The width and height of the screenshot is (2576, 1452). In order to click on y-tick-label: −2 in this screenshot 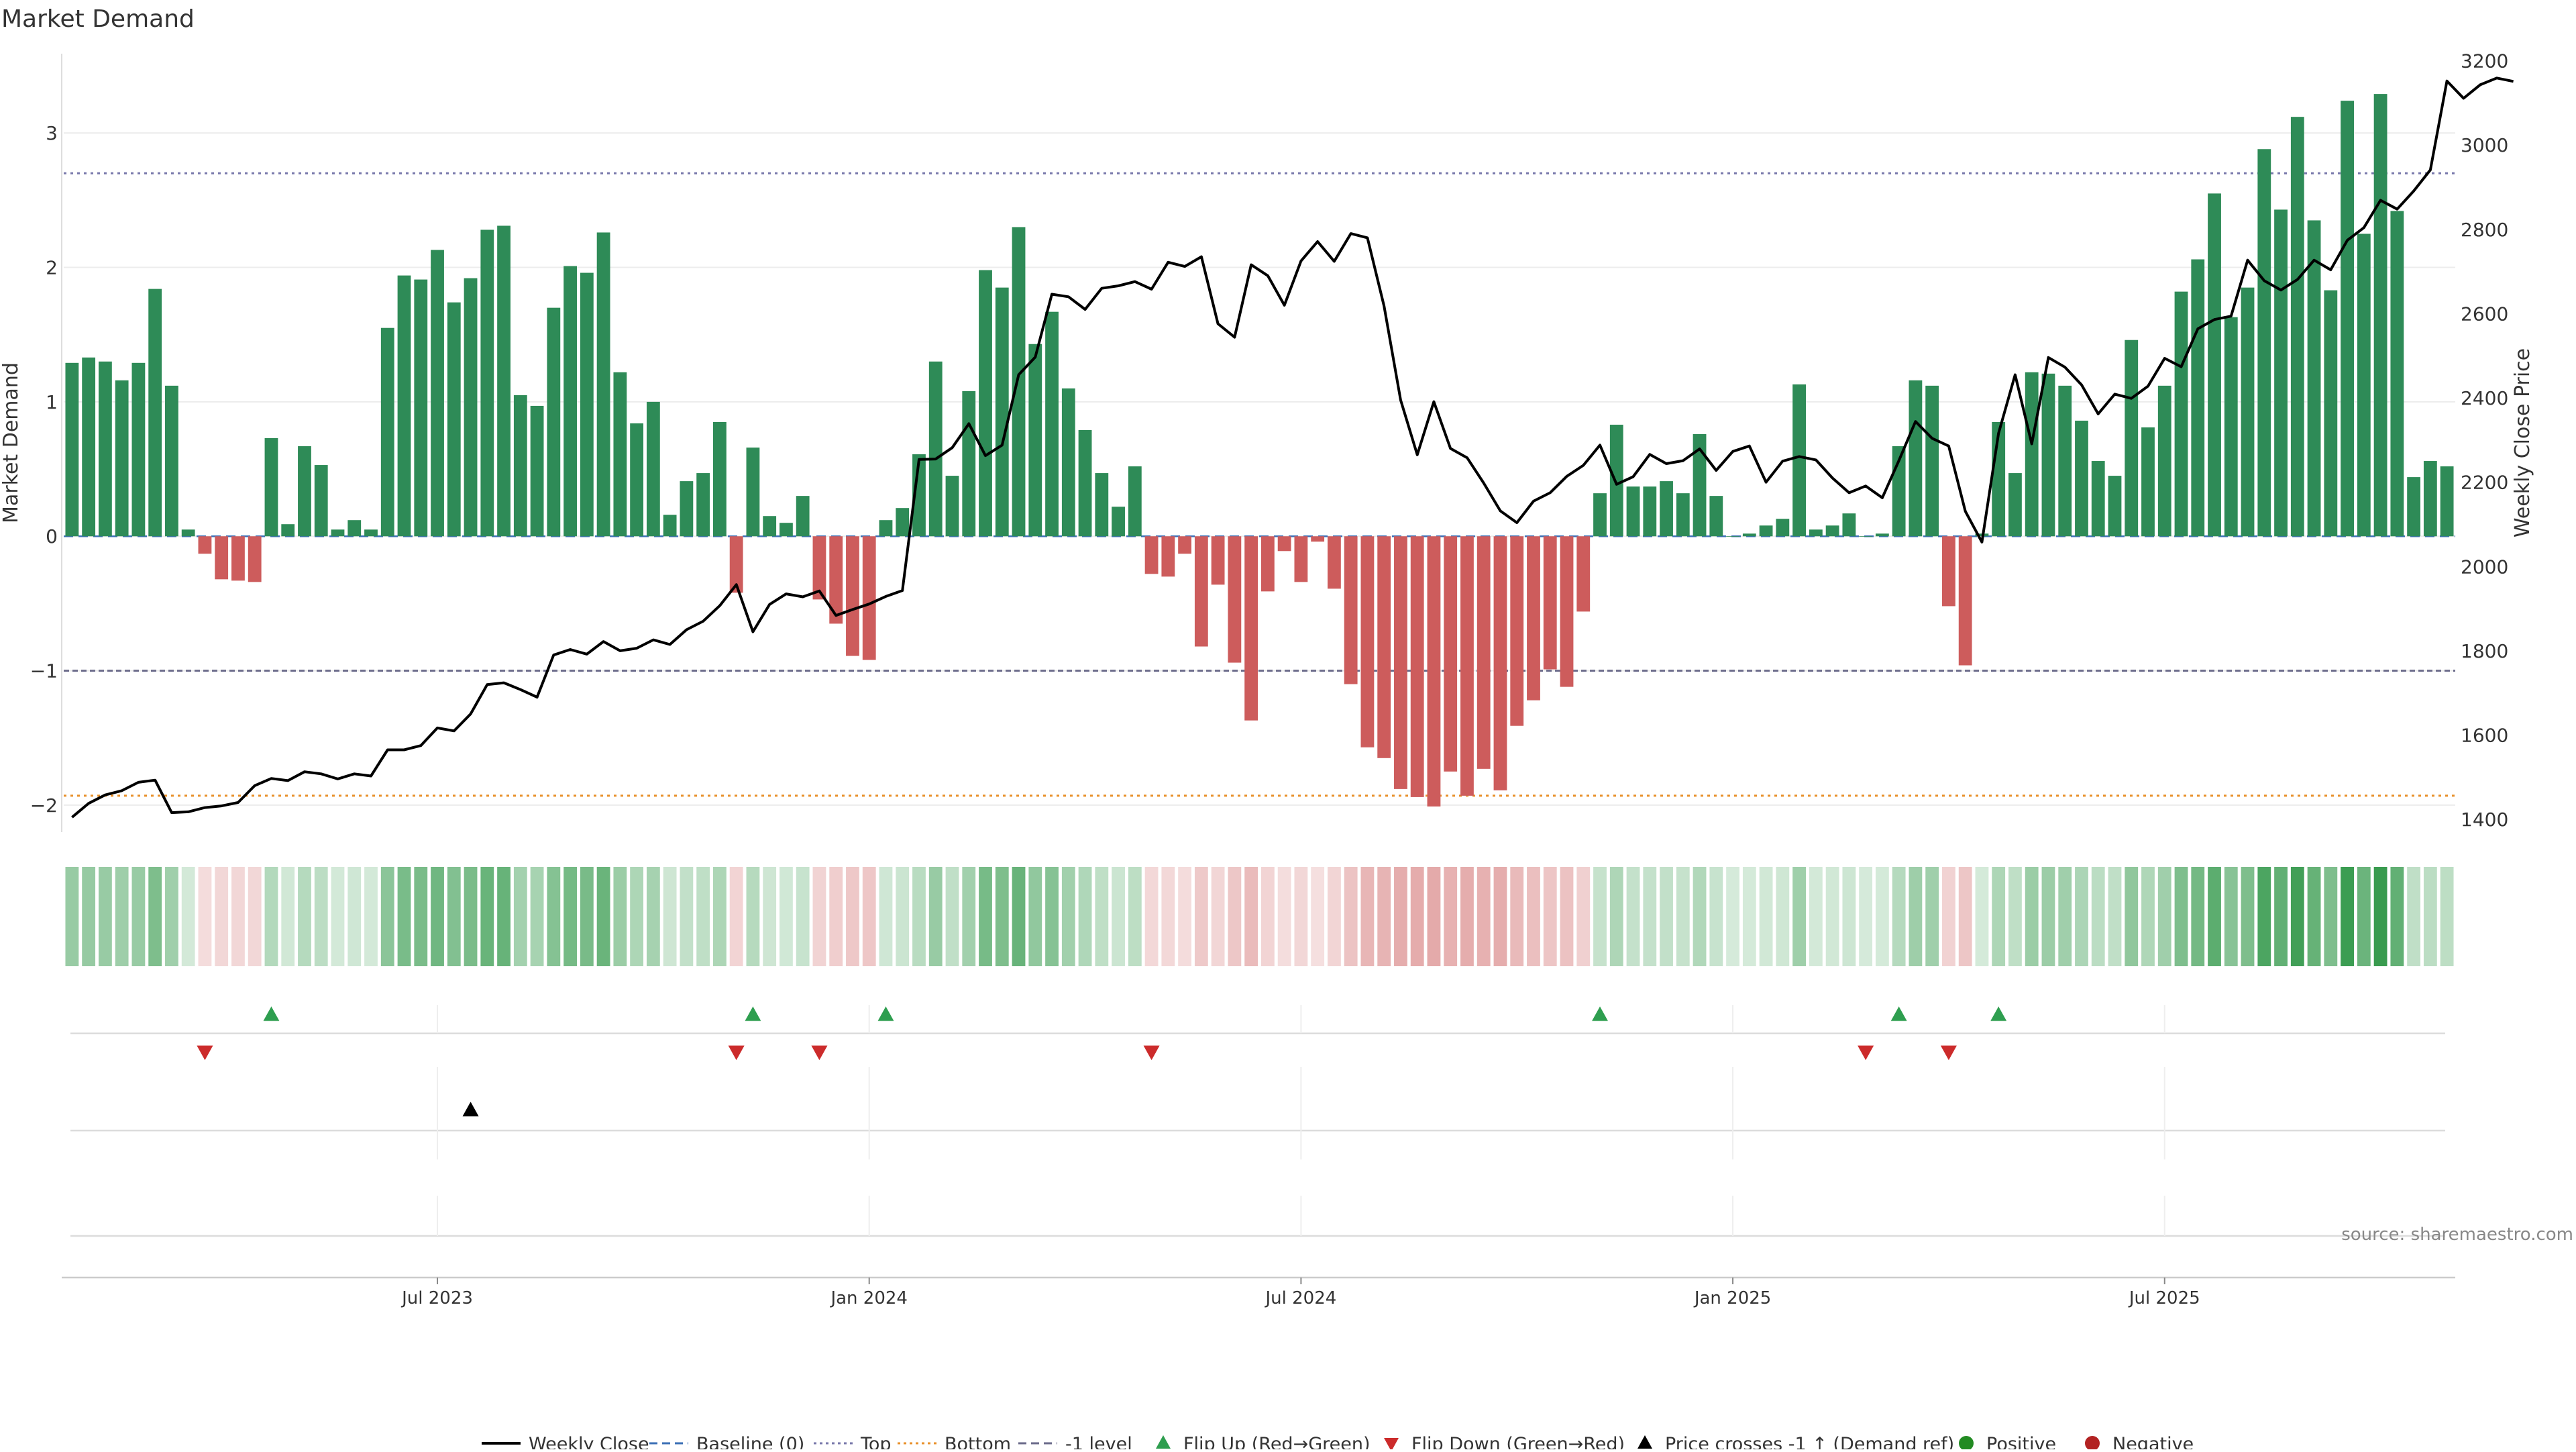, I will do `click(44, 806)`.